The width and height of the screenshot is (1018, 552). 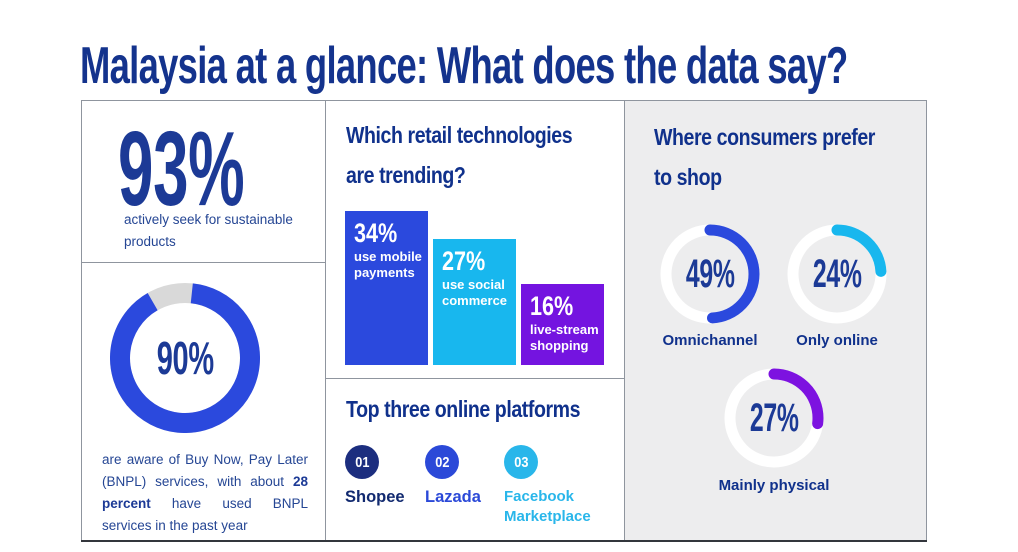 I want to click on shop-preference-heading: Where consumers prefer to shop, so click(x=764, y=157).